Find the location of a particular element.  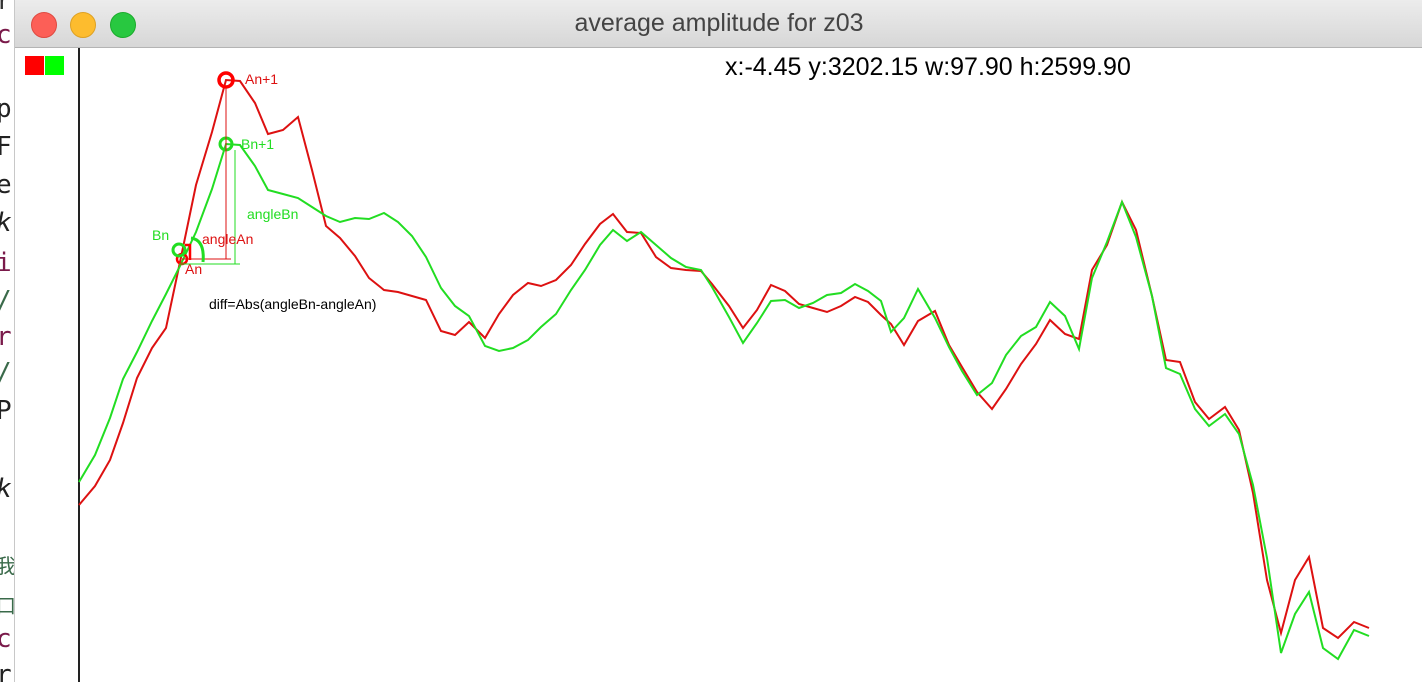

code-fragment: i is located at coordinates (6, 263).